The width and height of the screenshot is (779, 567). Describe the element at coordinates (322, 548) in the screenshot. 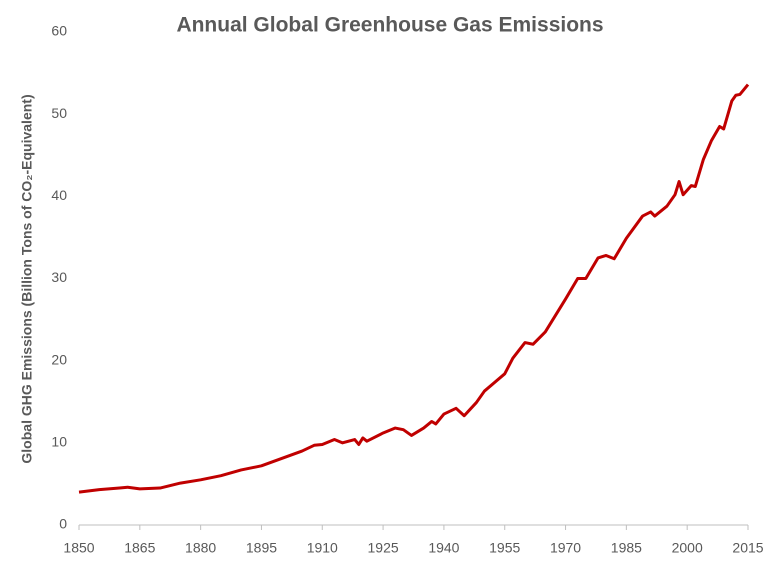

I see `x-tick-label: 1910` at that location.